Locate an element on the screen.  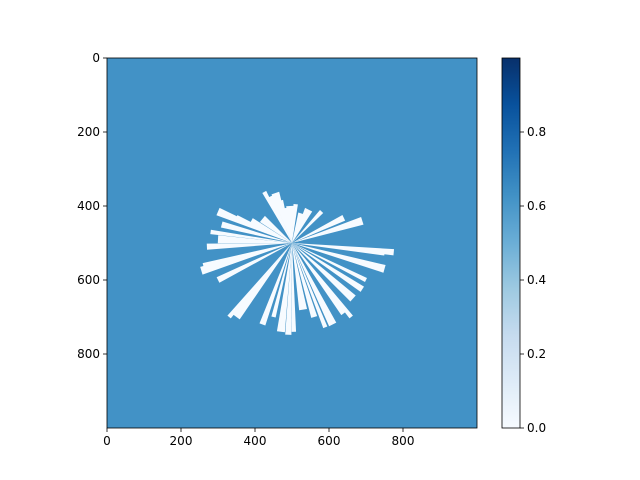
y-tick-label: 800 is located at coordinates (88, 354).